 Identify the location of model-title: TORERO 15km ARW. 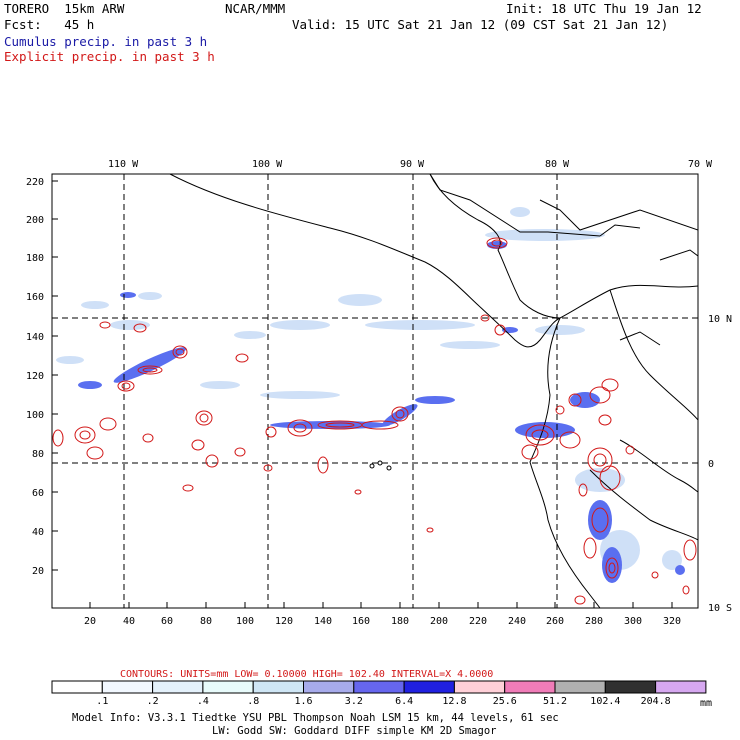
(64, 8).